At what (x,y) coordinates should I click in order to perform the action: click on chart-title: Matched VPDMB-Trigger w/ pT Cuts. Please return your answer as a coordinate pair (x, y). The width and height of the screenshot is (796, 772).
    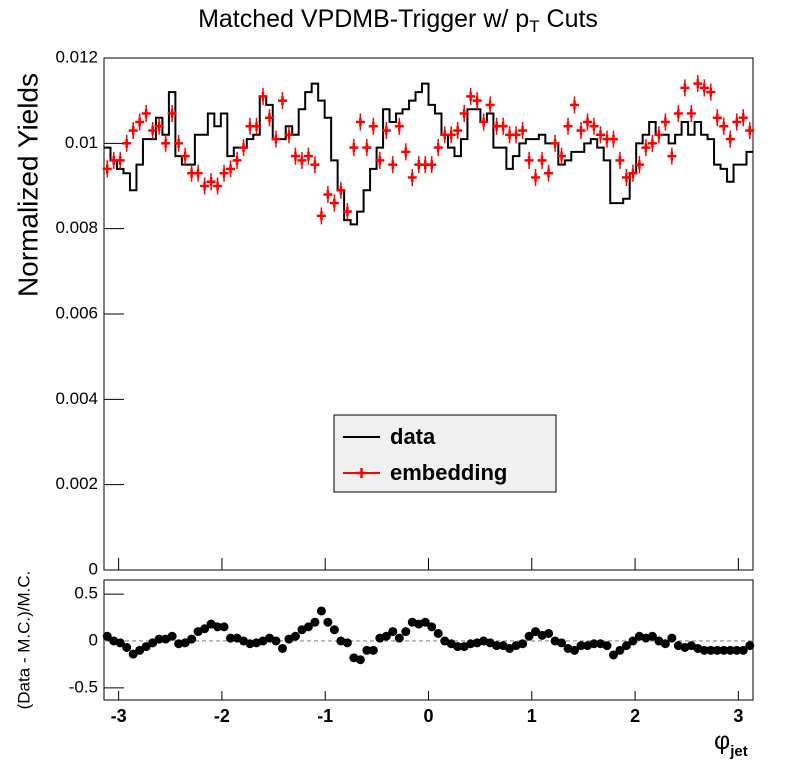
    Looking at the image, I should click on (398, 21).